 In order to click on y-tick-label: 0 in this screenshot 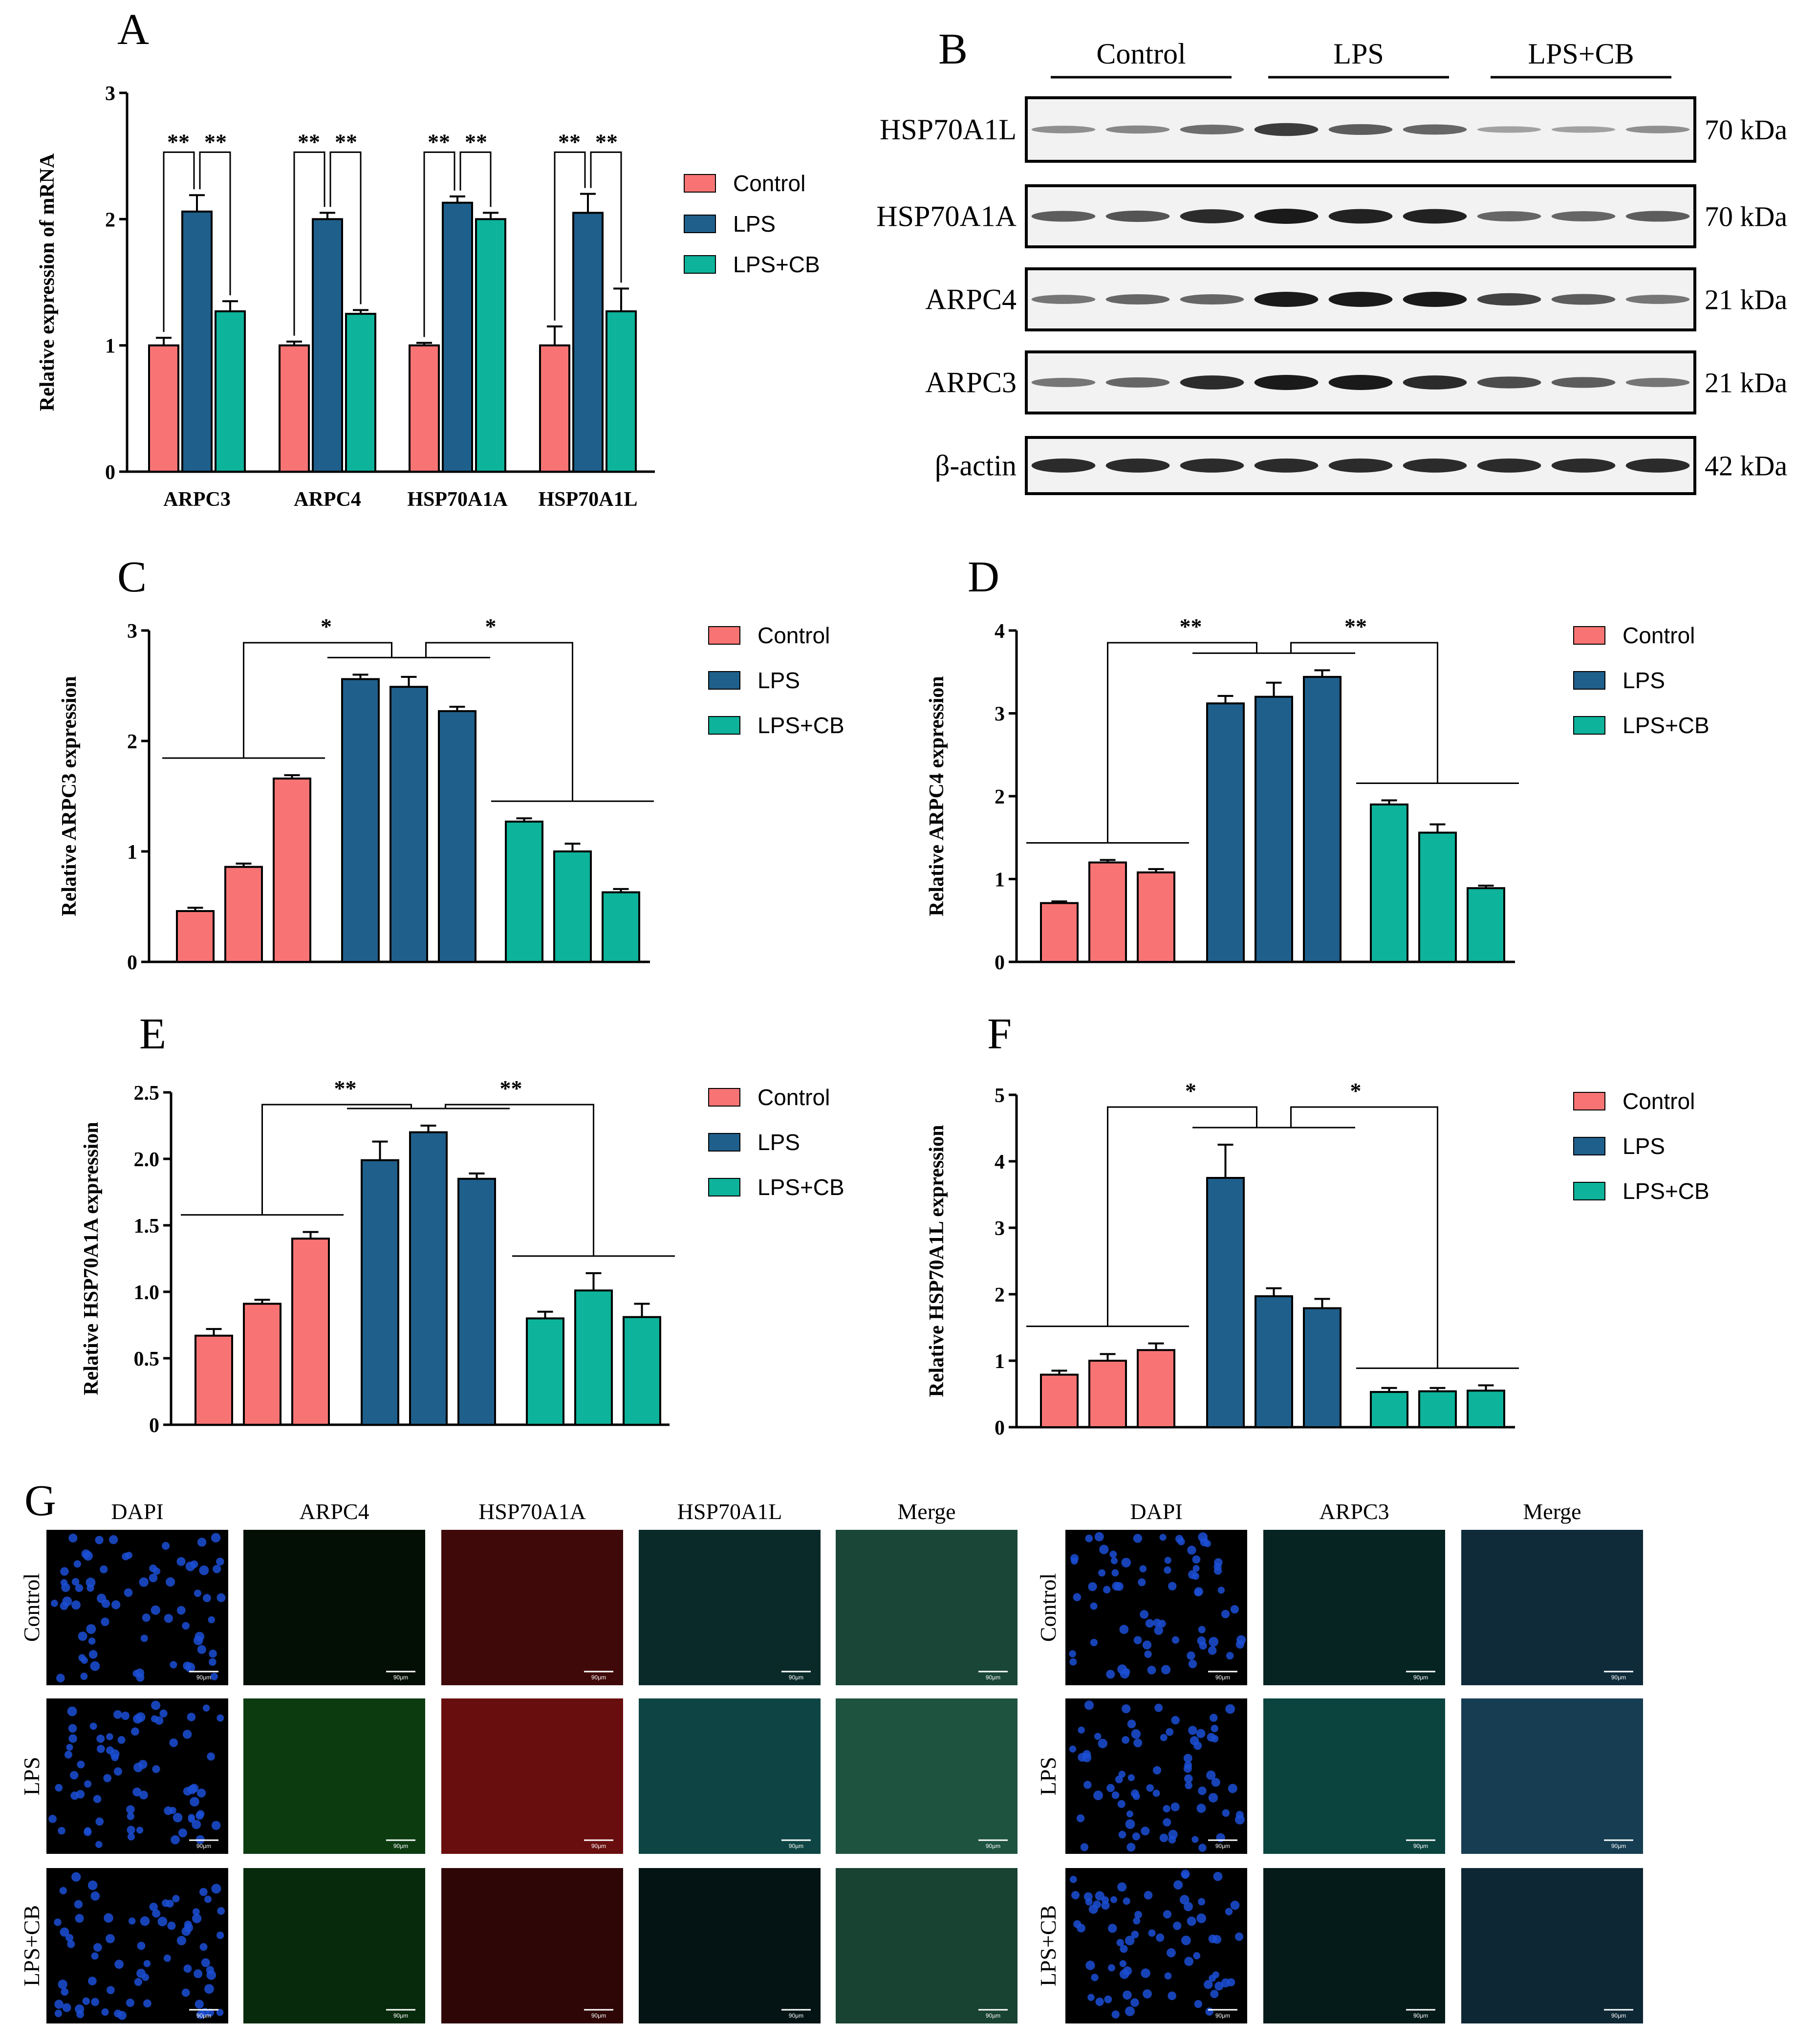, I will do `click(1000, 1428)`.